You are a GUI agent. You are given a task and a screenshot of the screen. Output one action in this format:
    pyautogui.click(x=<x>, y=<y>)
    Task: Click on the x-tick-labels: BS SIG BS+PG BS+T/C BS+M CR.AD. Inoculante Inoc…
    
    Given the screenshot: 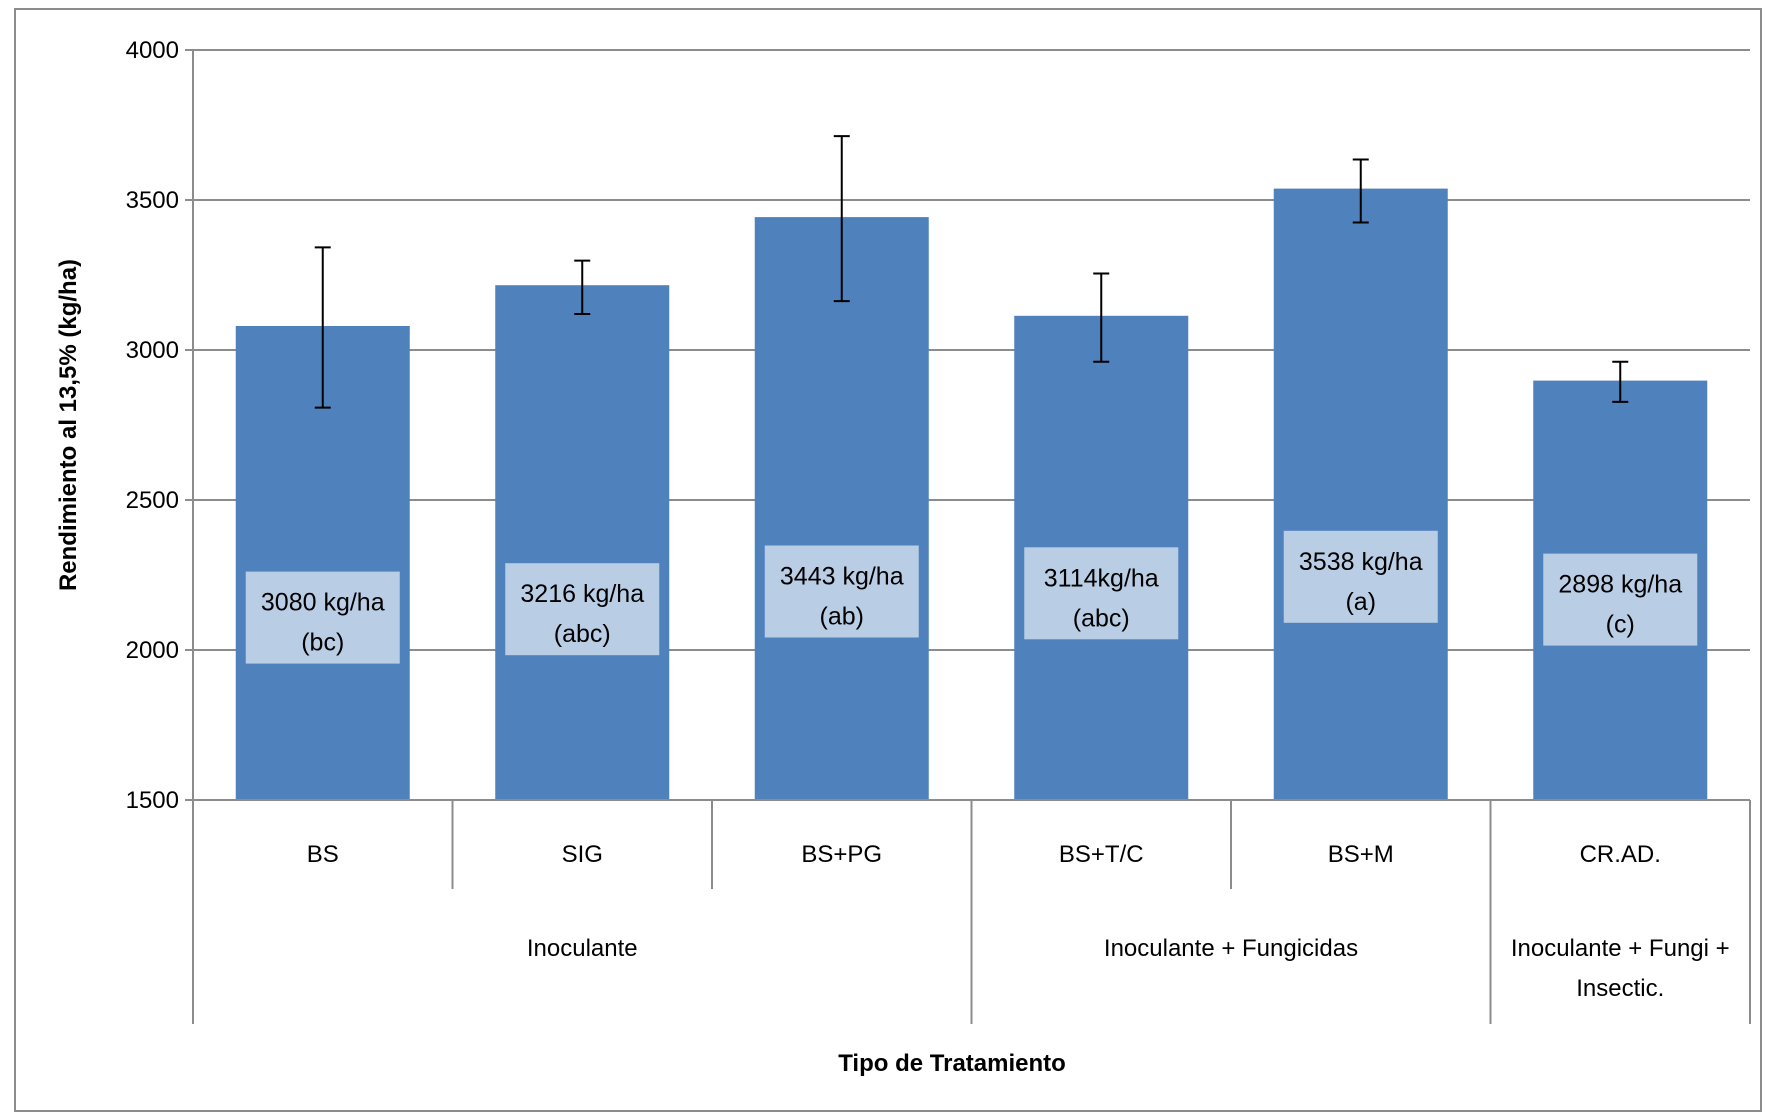 What is the action you would take?
    pyautogui.click(x=1018, y=921)
    